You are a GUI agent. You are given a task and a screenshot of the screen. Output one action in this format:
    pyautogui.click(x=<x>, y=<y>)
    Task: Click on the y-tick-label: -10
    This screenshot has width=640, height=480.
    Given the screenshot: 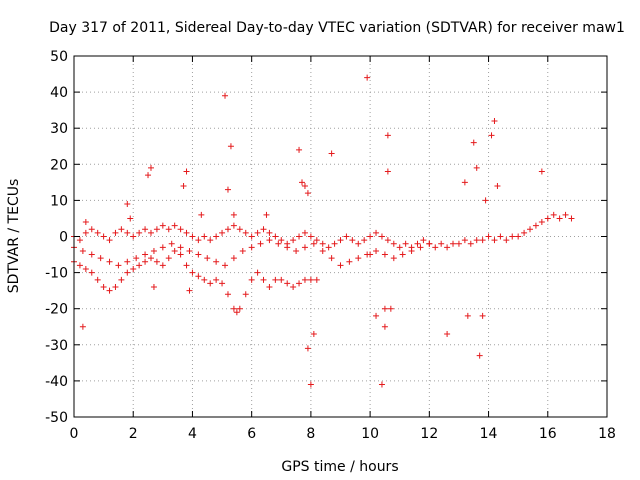 What is the action you would take?
    pyautogui.click(x=56, y=274)
    